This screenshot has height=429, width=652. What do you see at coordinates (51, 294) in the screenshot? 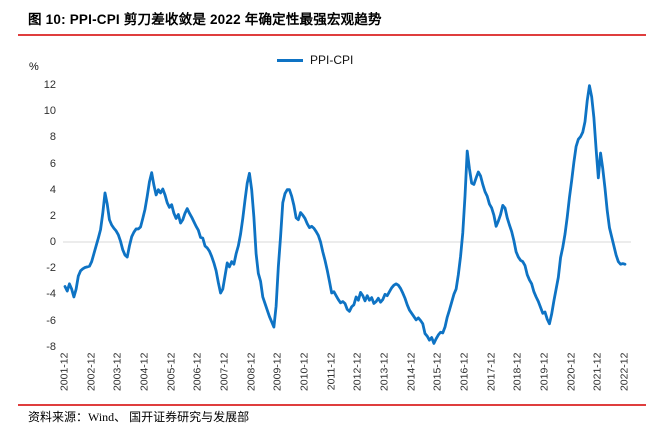
I see `y-tick-label: -4` at bounding box center [51, 294].